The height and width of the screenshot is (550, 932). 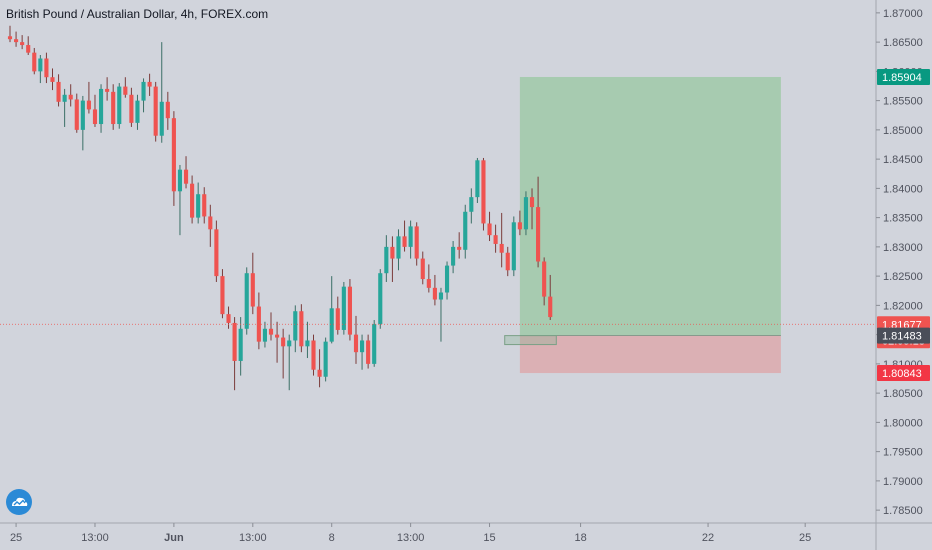 I want to click on price-tick-label: 1.86500, so click(x=903, y=43).